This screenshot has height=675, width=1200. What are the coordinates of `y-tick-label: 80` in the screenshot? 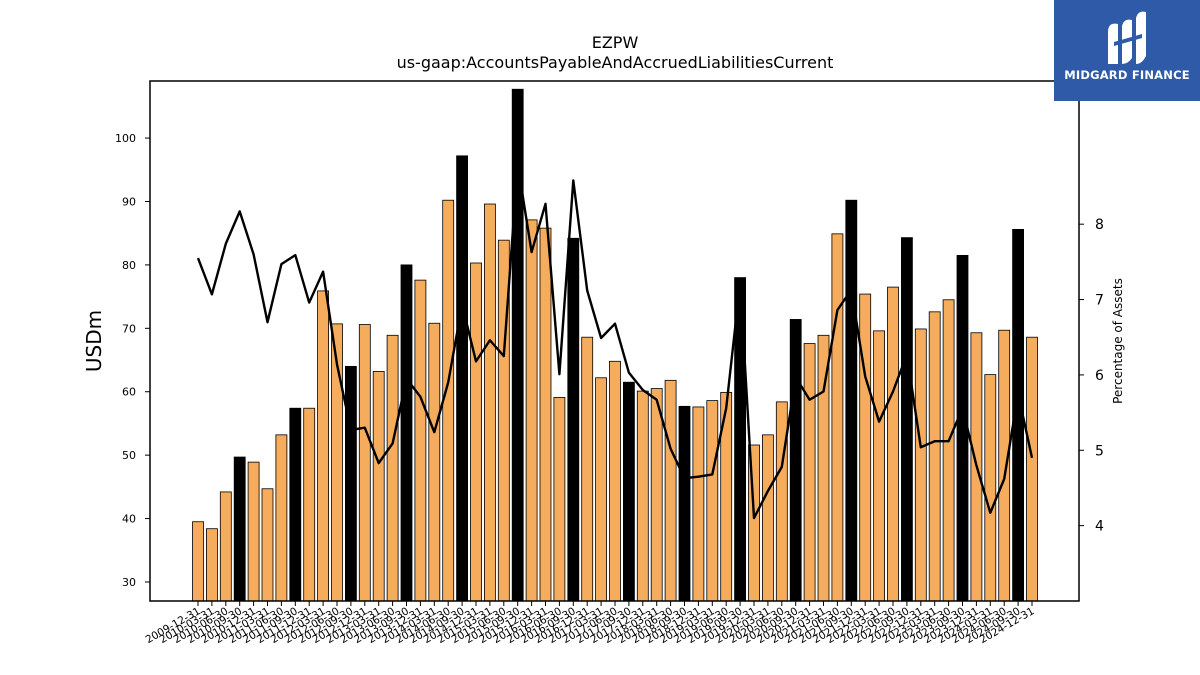 It's located at (129, 265).